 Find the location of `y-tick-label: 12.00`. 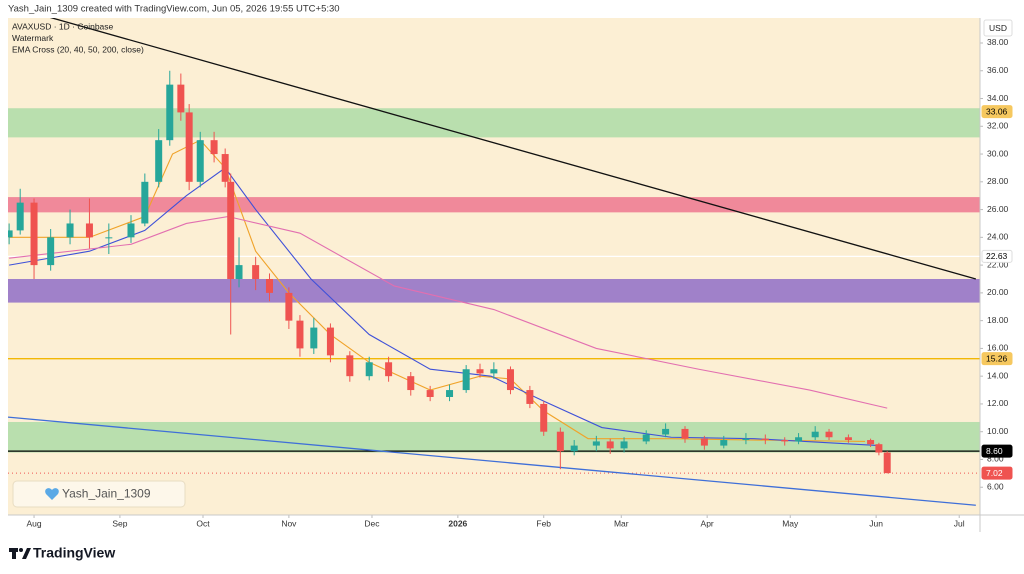

y-tick-label: 12.00 is located at coordinates (998, 403).